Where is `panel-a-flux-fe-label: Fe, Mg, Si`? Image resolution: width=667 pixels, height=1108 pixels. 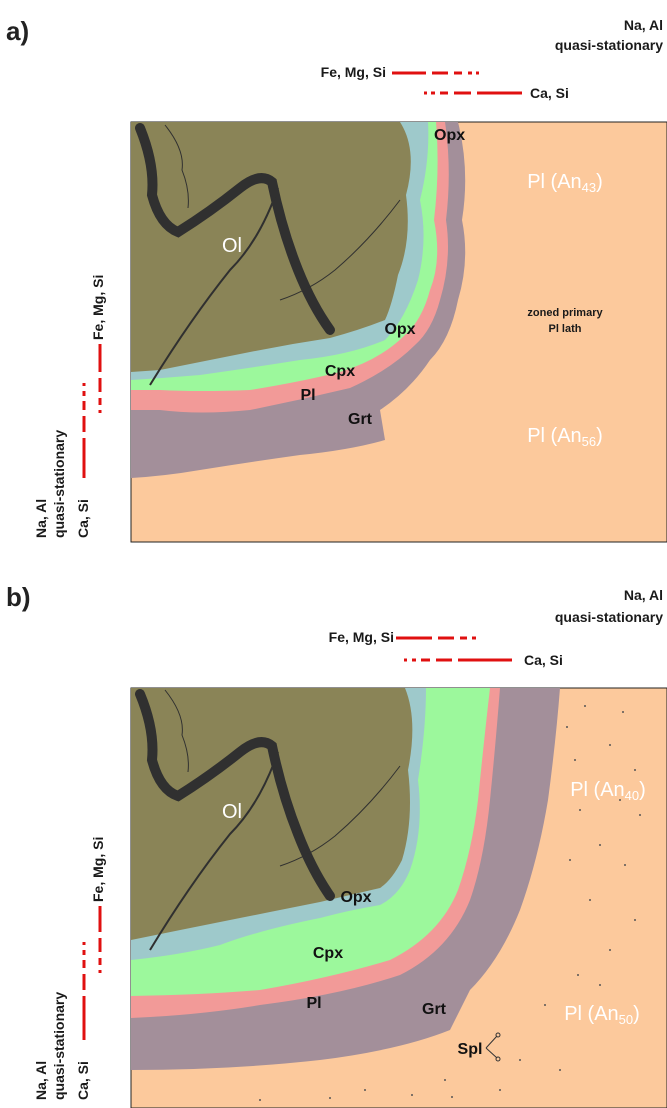
panel-a-flux-fe-label: Fe, Mg, Si is located at coordinates (353, 72).